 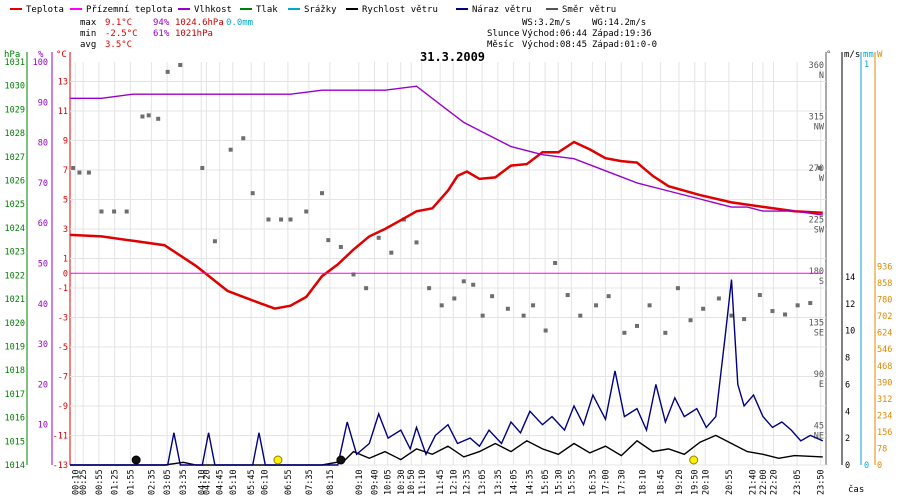 I want to click on info-mesic-zapad: Západ:01:0-0, so click(x=624, y=45).